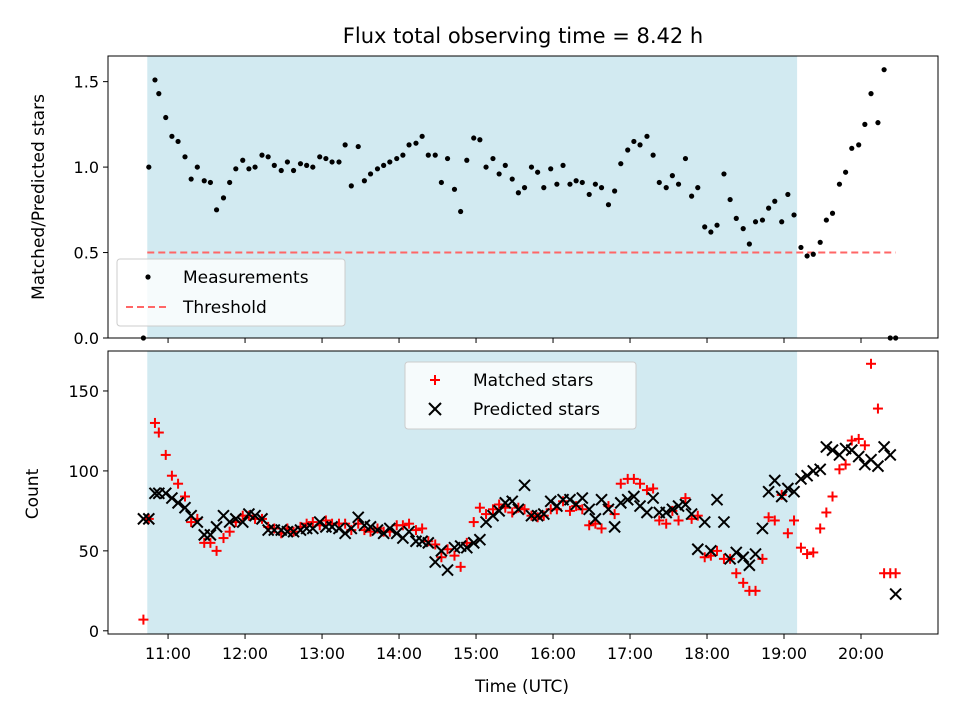 Image resolution: width=960 pixels, height=720 pixels. What do you see at coordinates (476, 653) in the screenshot?
I see `x-tick-label: 15:00` at bounding box center [476, 653].